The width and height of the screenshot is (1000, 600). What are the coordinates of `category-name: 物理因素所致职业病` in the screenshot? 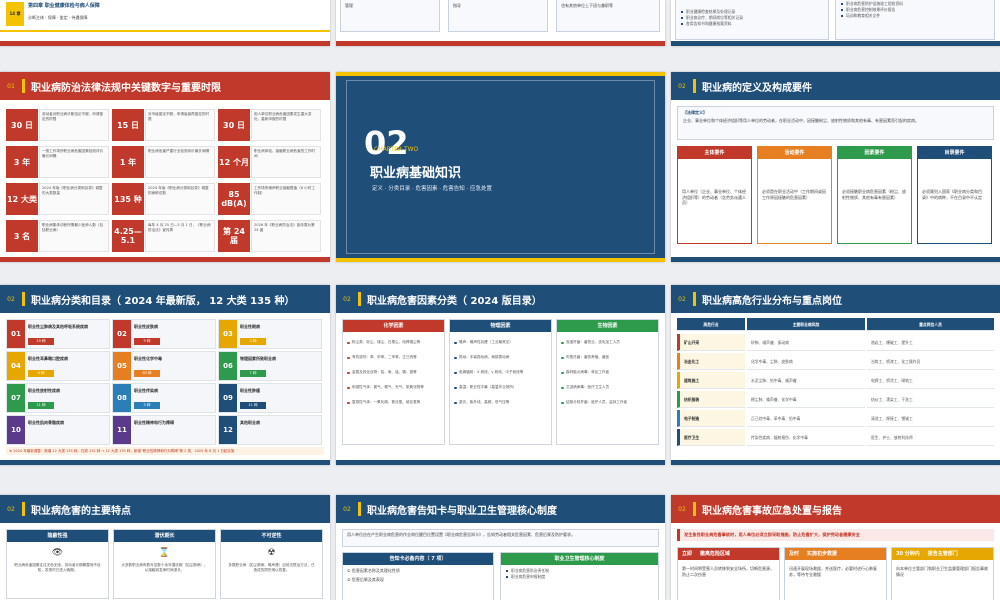 It's located at (258, 358).